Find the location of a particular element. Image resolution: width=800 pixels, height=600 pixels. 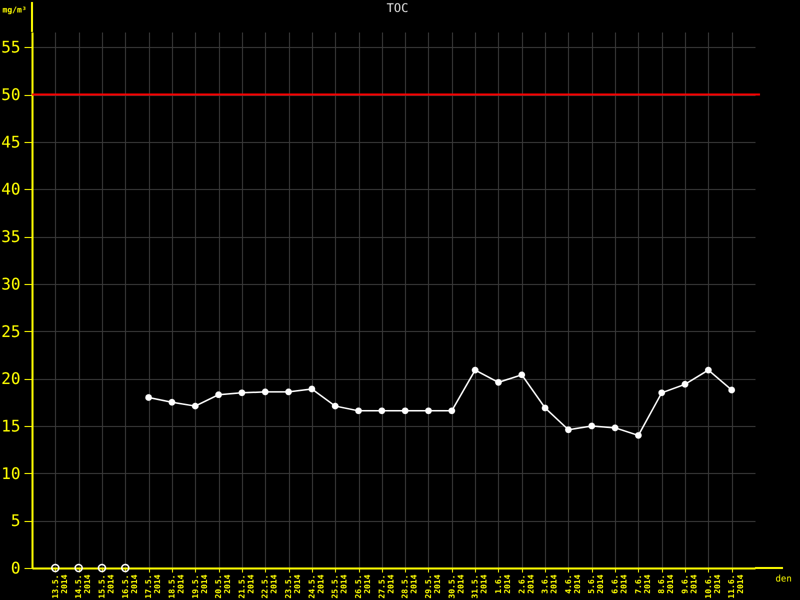

x-tick-label: 21.5. 2014 is located at coordinates (246, 586).